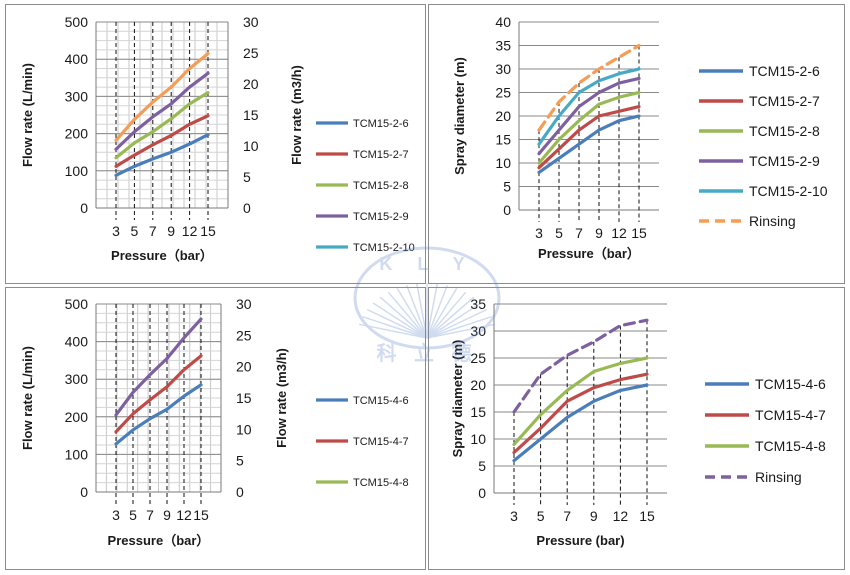  I want to click on y-tick-label: 20, so click(503, 116).